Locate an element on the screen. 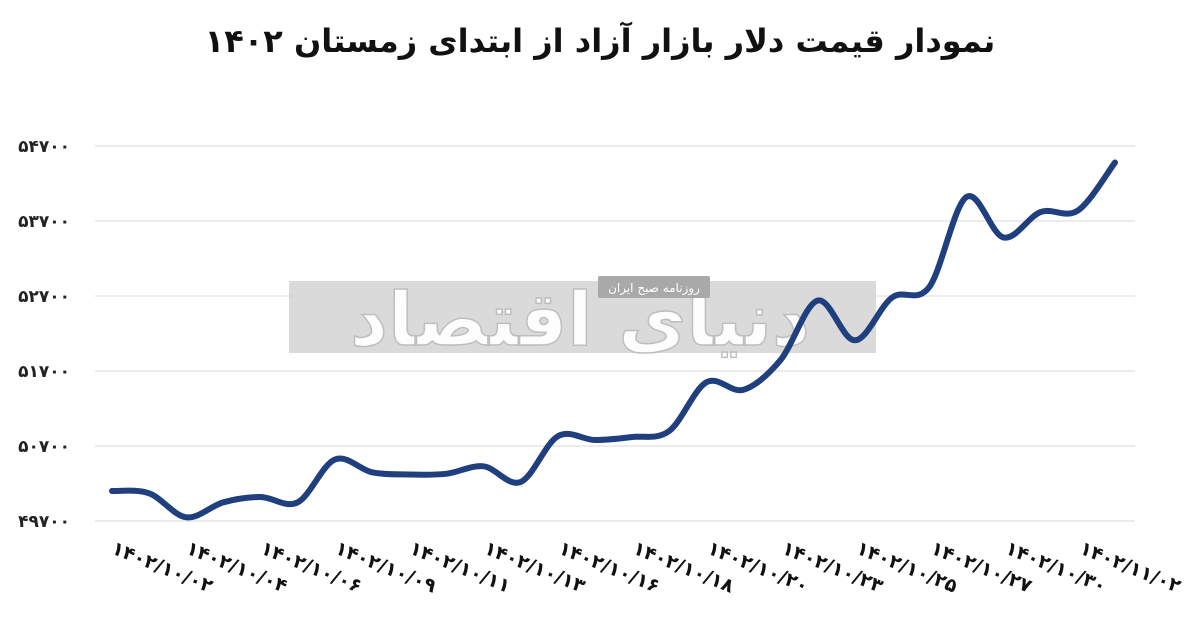  y-tick-label: ۵۰۷۰۰ is located at coordinates (44, 447).